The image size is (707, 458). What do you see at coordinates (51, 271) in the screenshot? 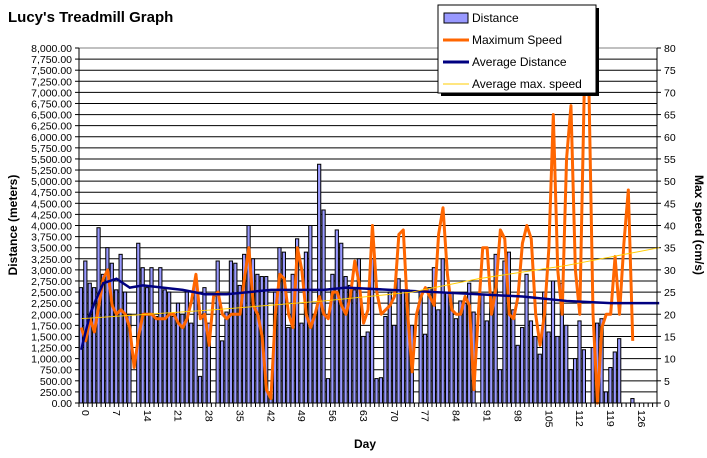
I see `y-tick-label: 3,000.00` at bounding box center [51, 271].